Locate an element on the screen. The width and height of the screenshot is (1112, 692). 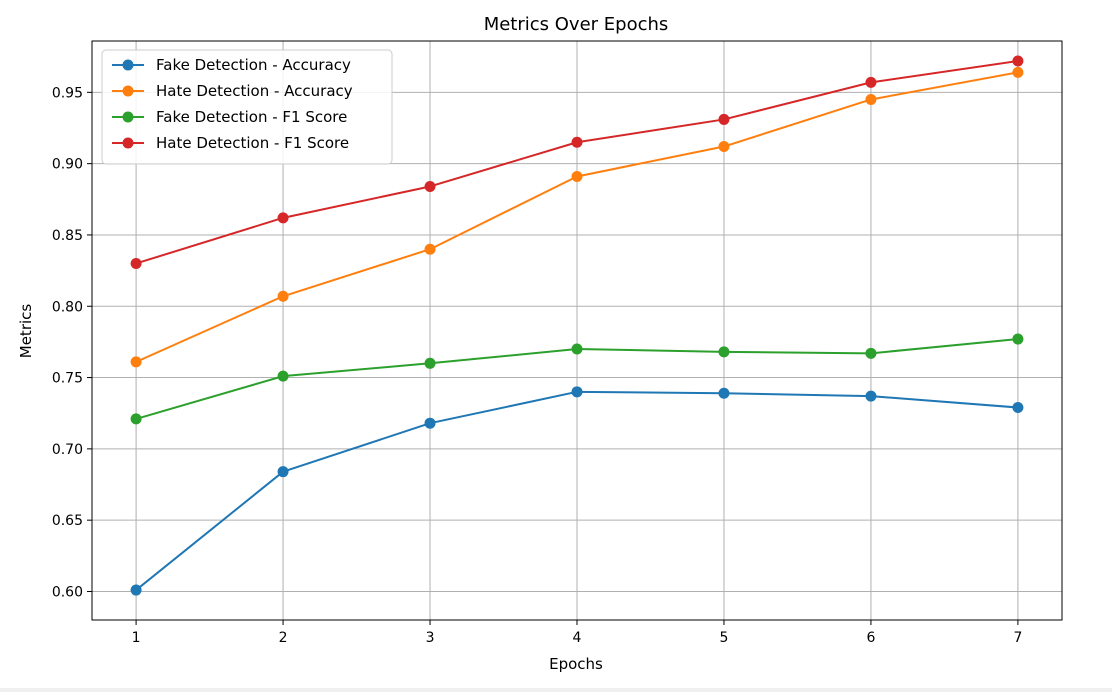
x-axis-label: Epochs is located at coordinates (576, 664).